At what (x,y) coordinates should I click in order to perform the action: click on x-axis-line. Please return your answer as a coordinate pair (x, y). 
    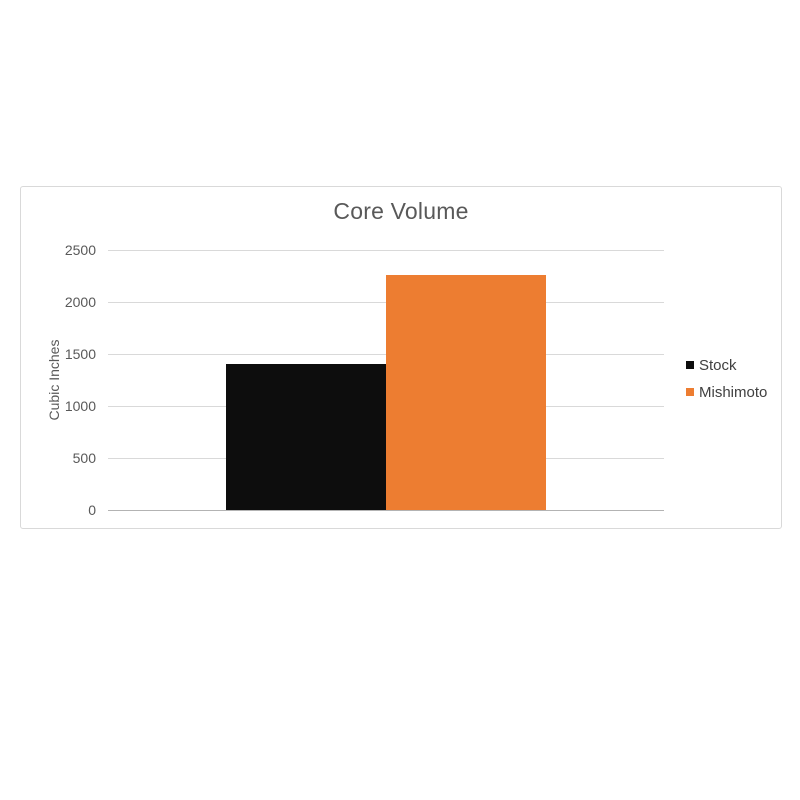
    Looking at the image, I should click on (386, 510).